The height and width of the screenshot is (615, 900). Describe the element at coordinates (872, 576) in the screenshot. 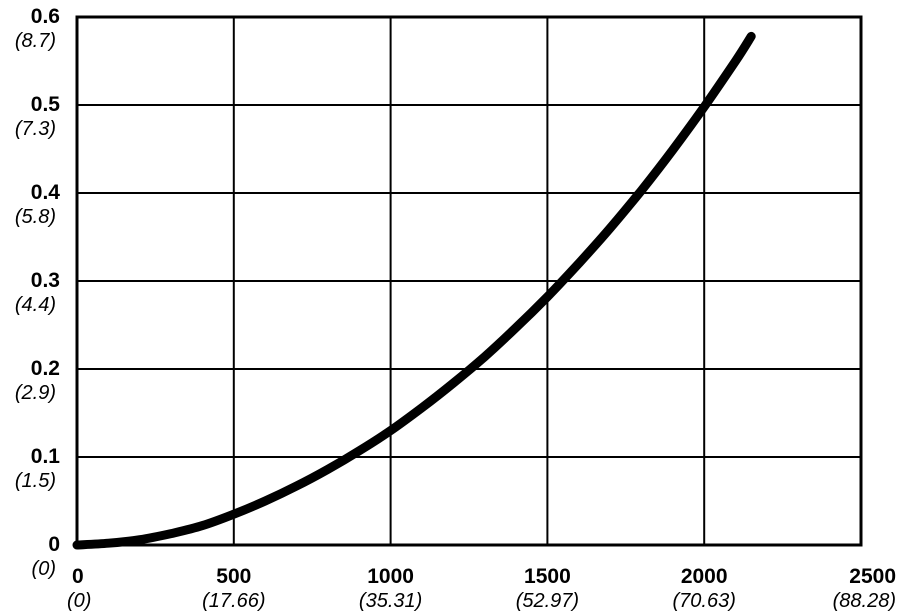

I see `x-tick-label: 2500` at that location.